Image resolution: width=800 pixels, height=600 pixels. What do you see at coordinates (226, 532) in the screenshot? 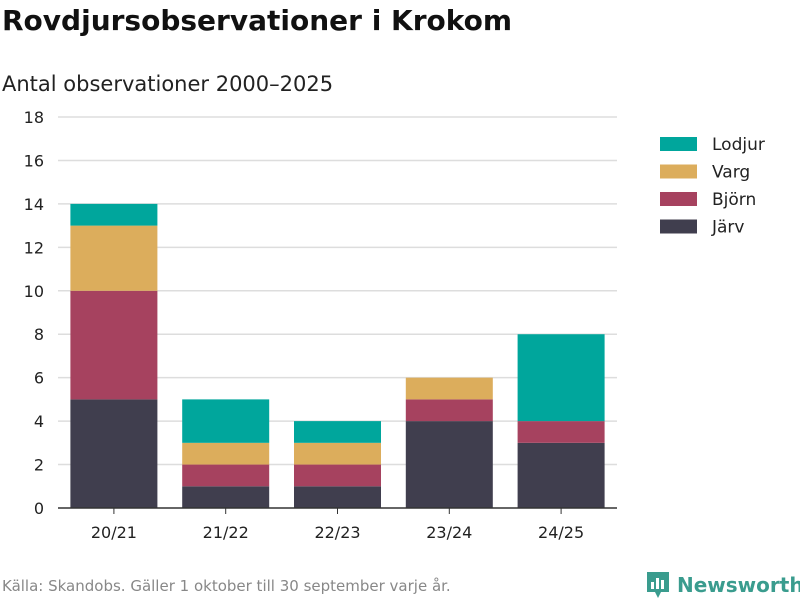
I see `x-tick-label: 21/22` at bounding box center [226, 532].